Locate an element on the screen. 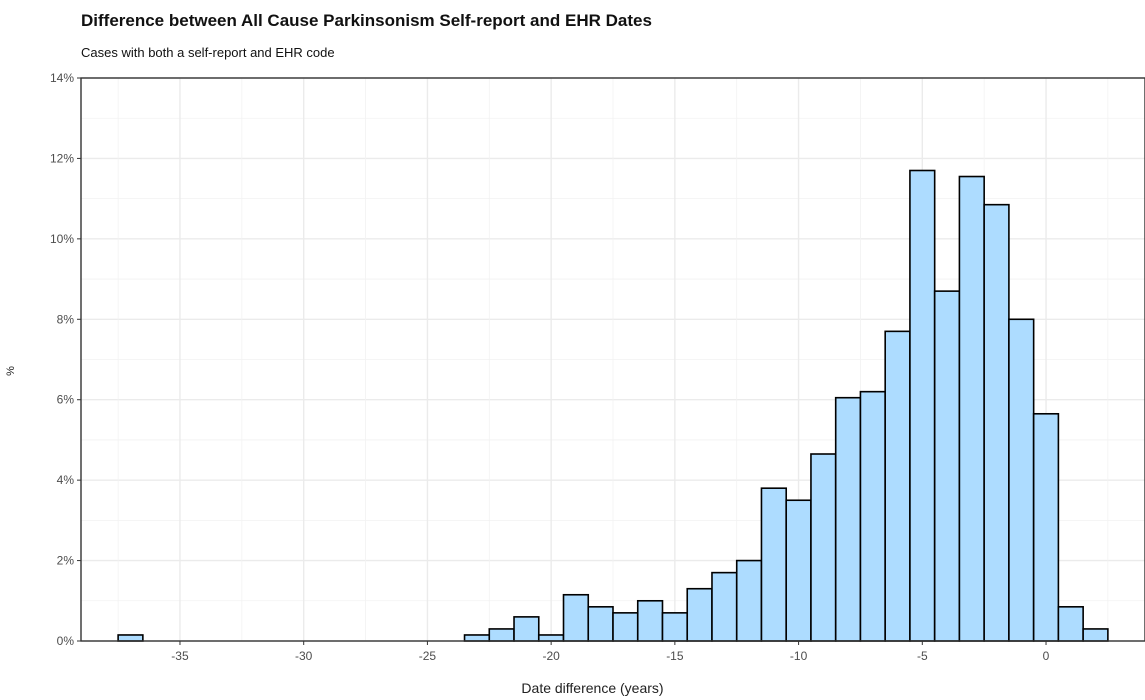 This screenshot has height=700, width=1145. x-axis-label: Date difference (years) is located at coordinates (592, 688).